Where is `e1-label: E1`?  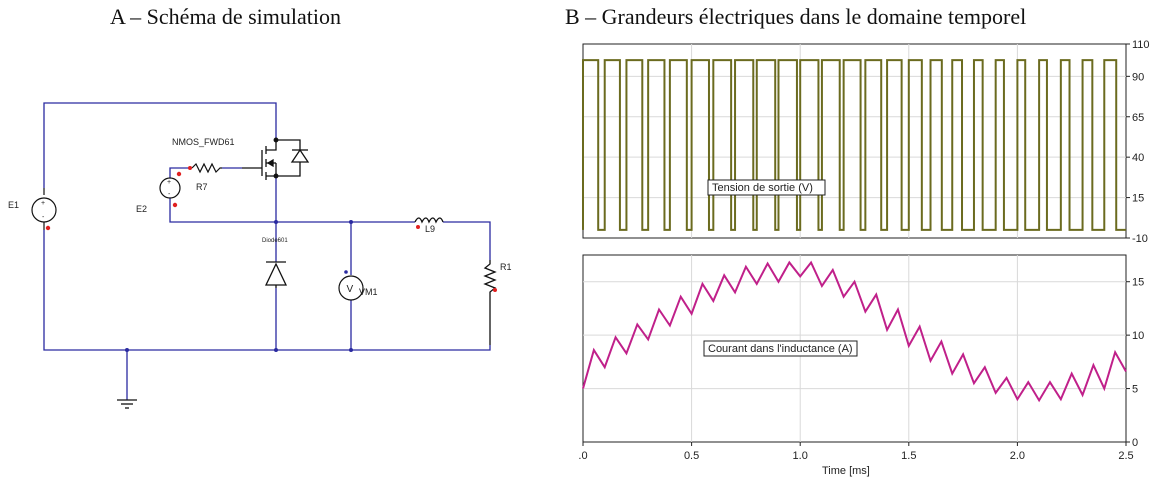
e1-label: E1 is located at coordinates (13, 205).